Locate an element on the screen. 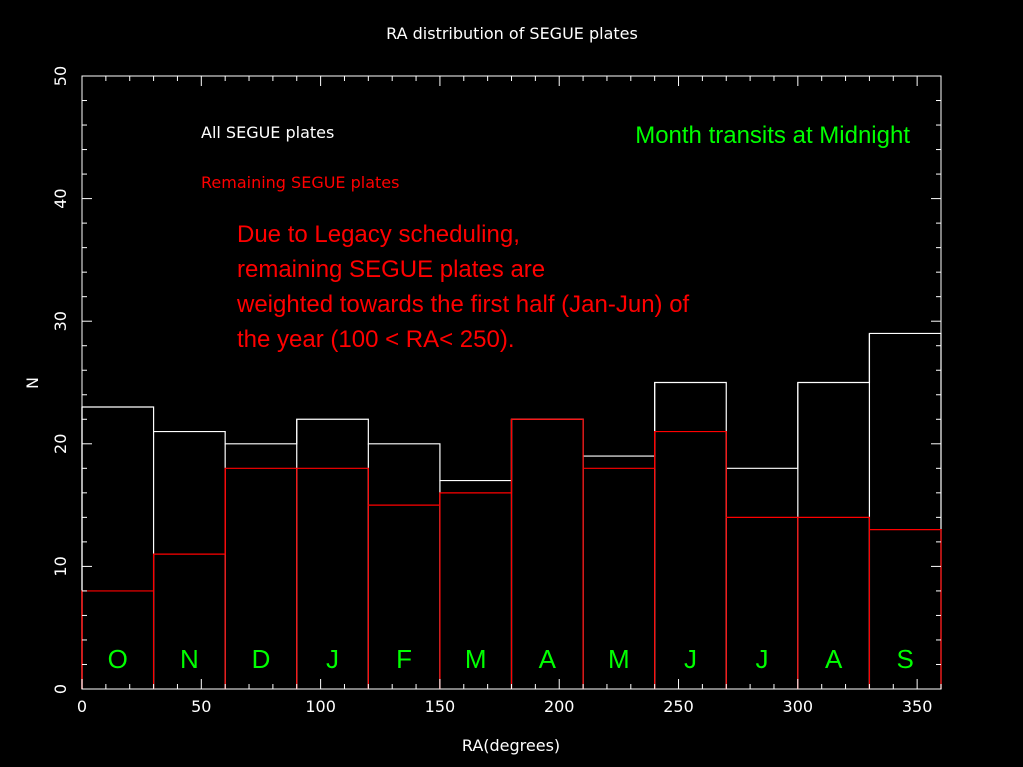 The height and width of the screenshot is (767, 1023). x-tick-label-150: 150 is located at coordinates (440, 706).